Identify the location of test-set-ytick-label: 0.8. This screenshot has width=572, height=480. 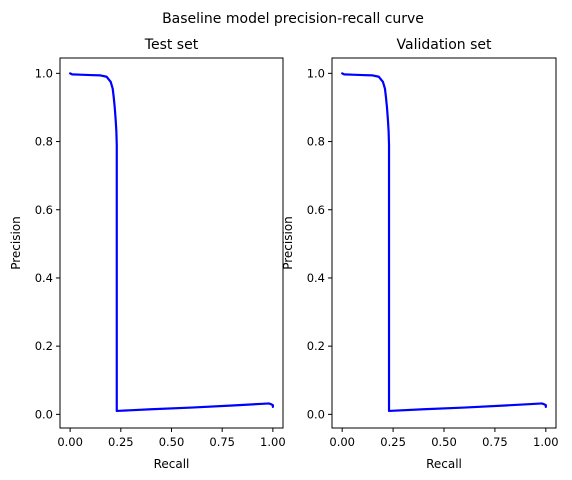
(44, 142).